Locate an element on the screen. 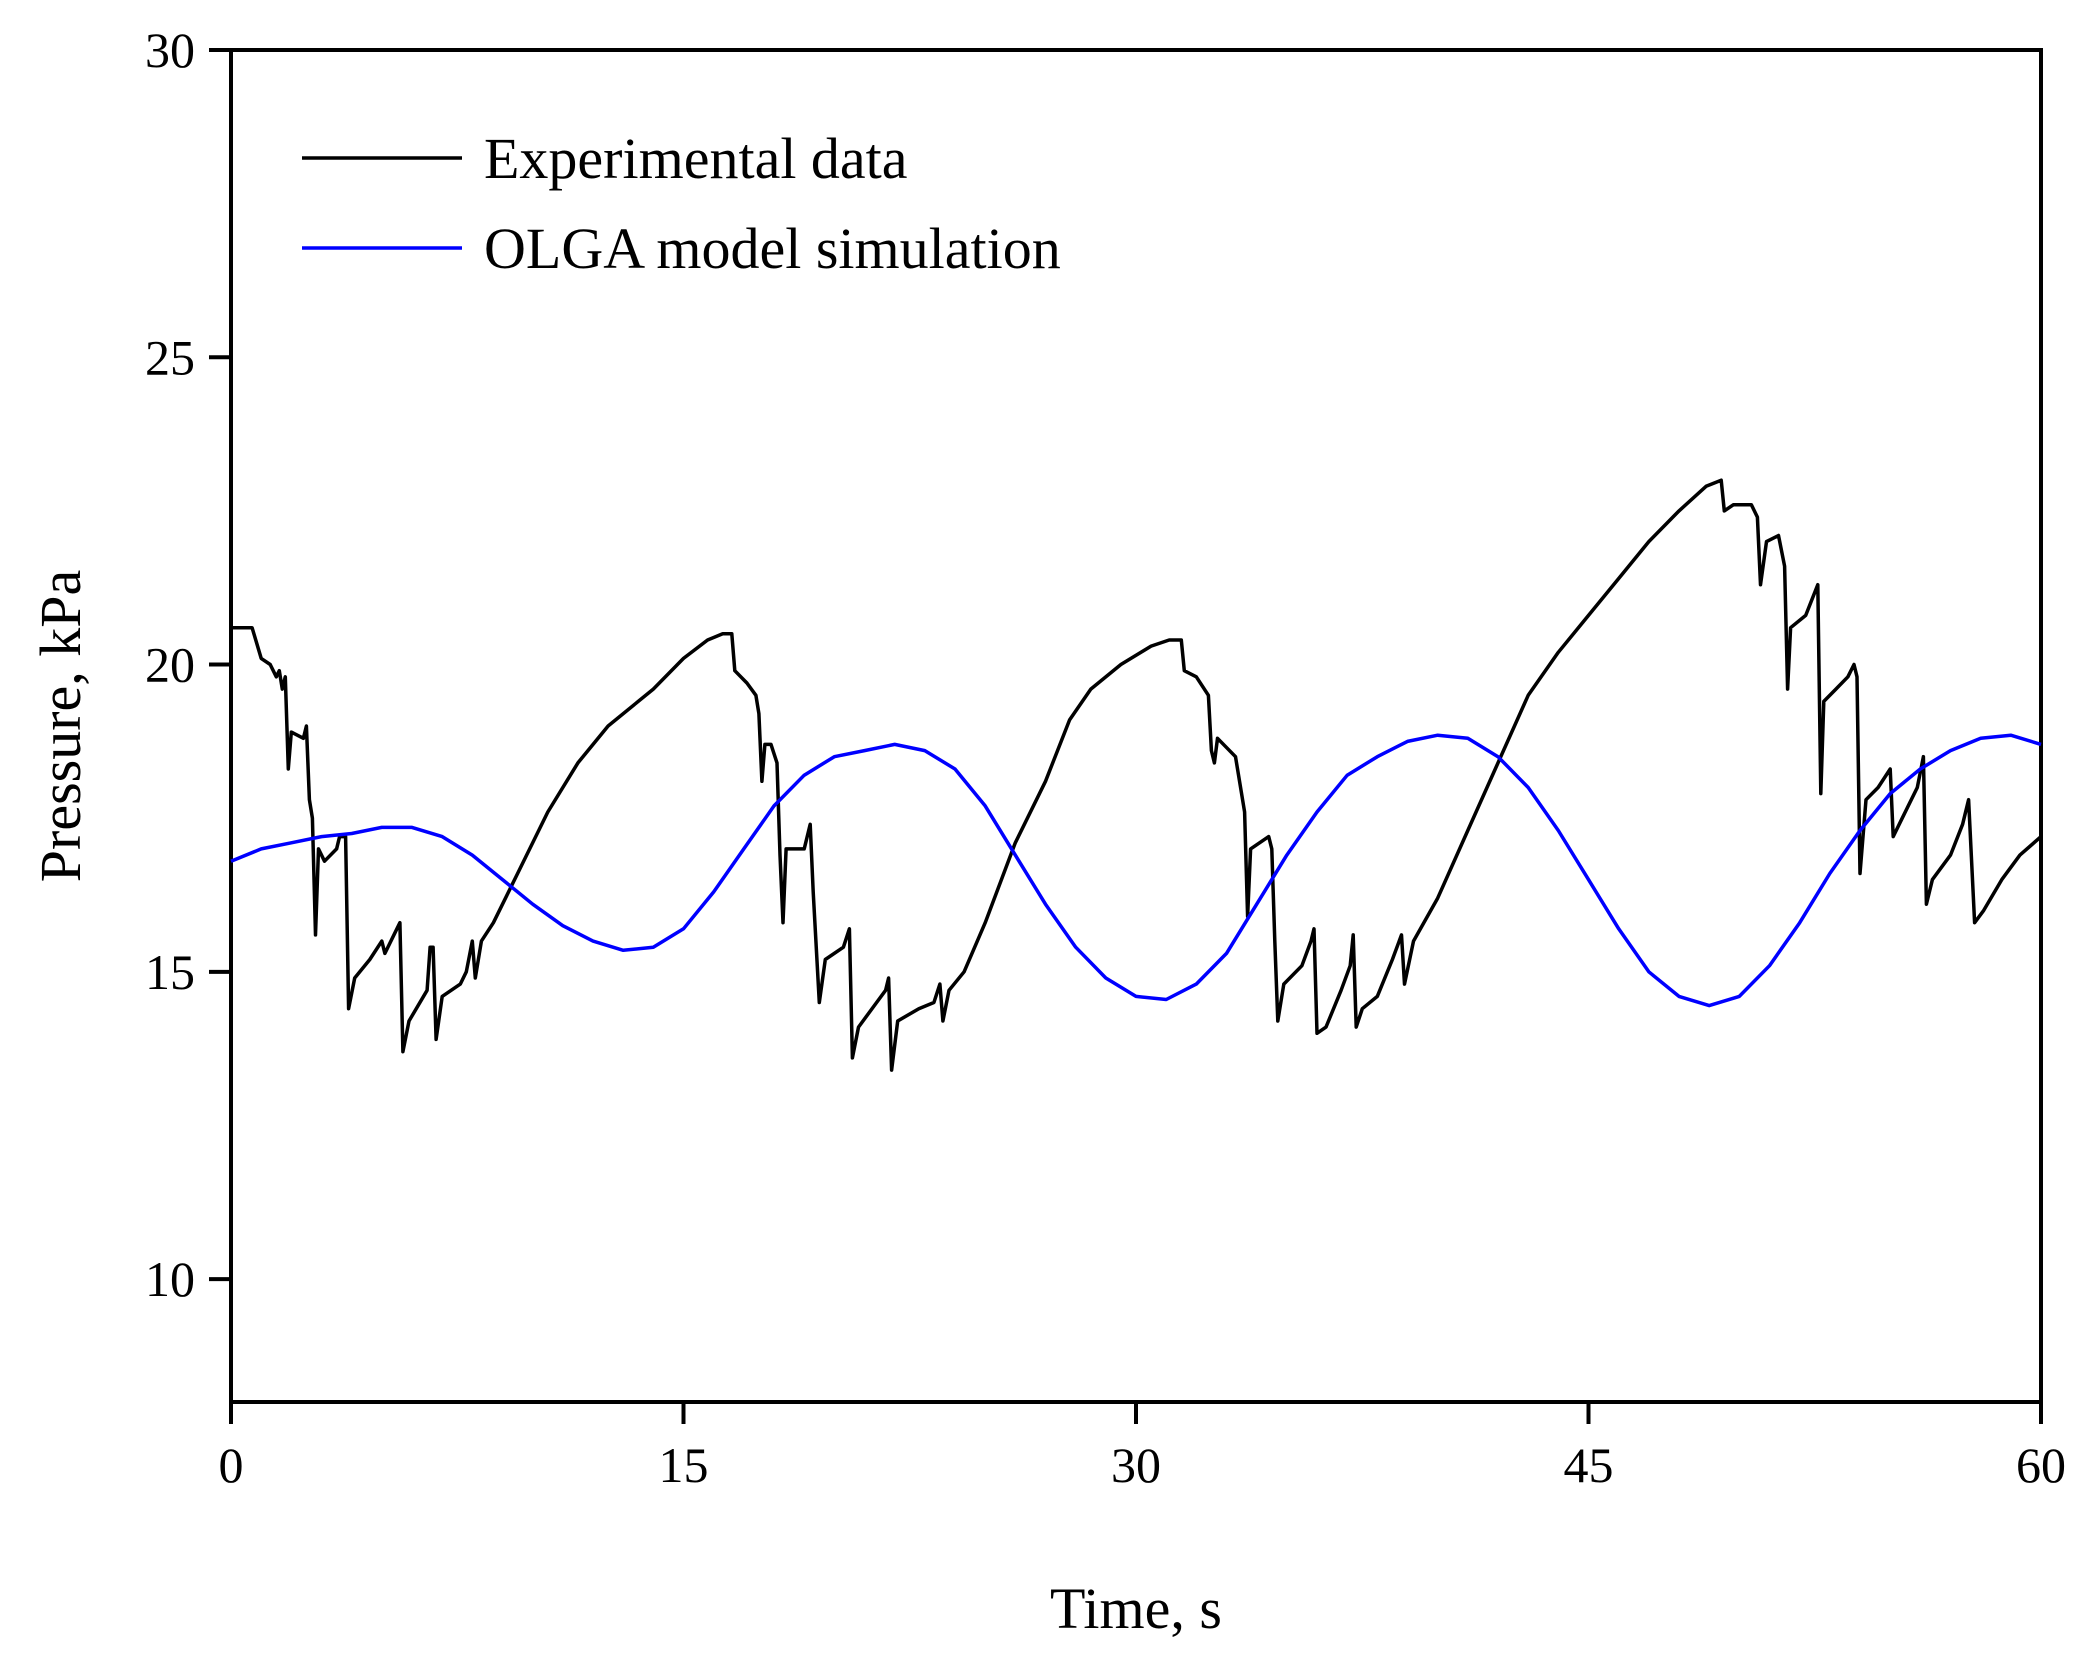 This screenshot has width=2096, height=1669. y-axis: 10 15 20 25 30 is located at coordinates (188, 664).